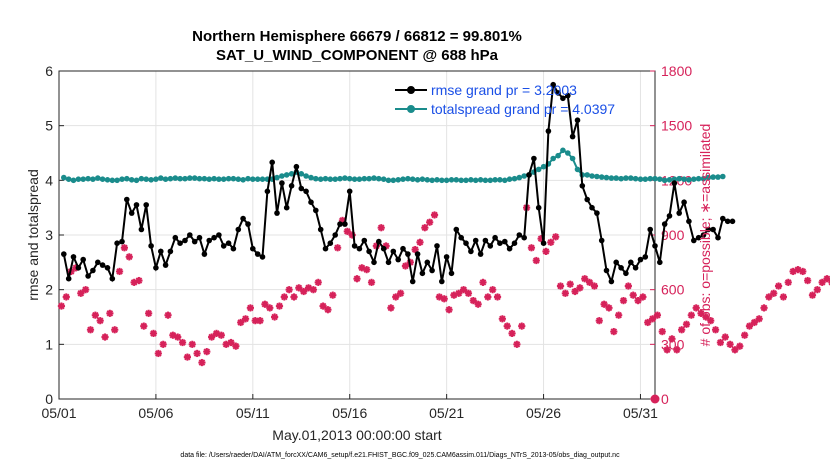 Image resolution: width=830 pixels, height=470 pixels. I want to click on y-right-tick-label: 0, so click(665, 399).